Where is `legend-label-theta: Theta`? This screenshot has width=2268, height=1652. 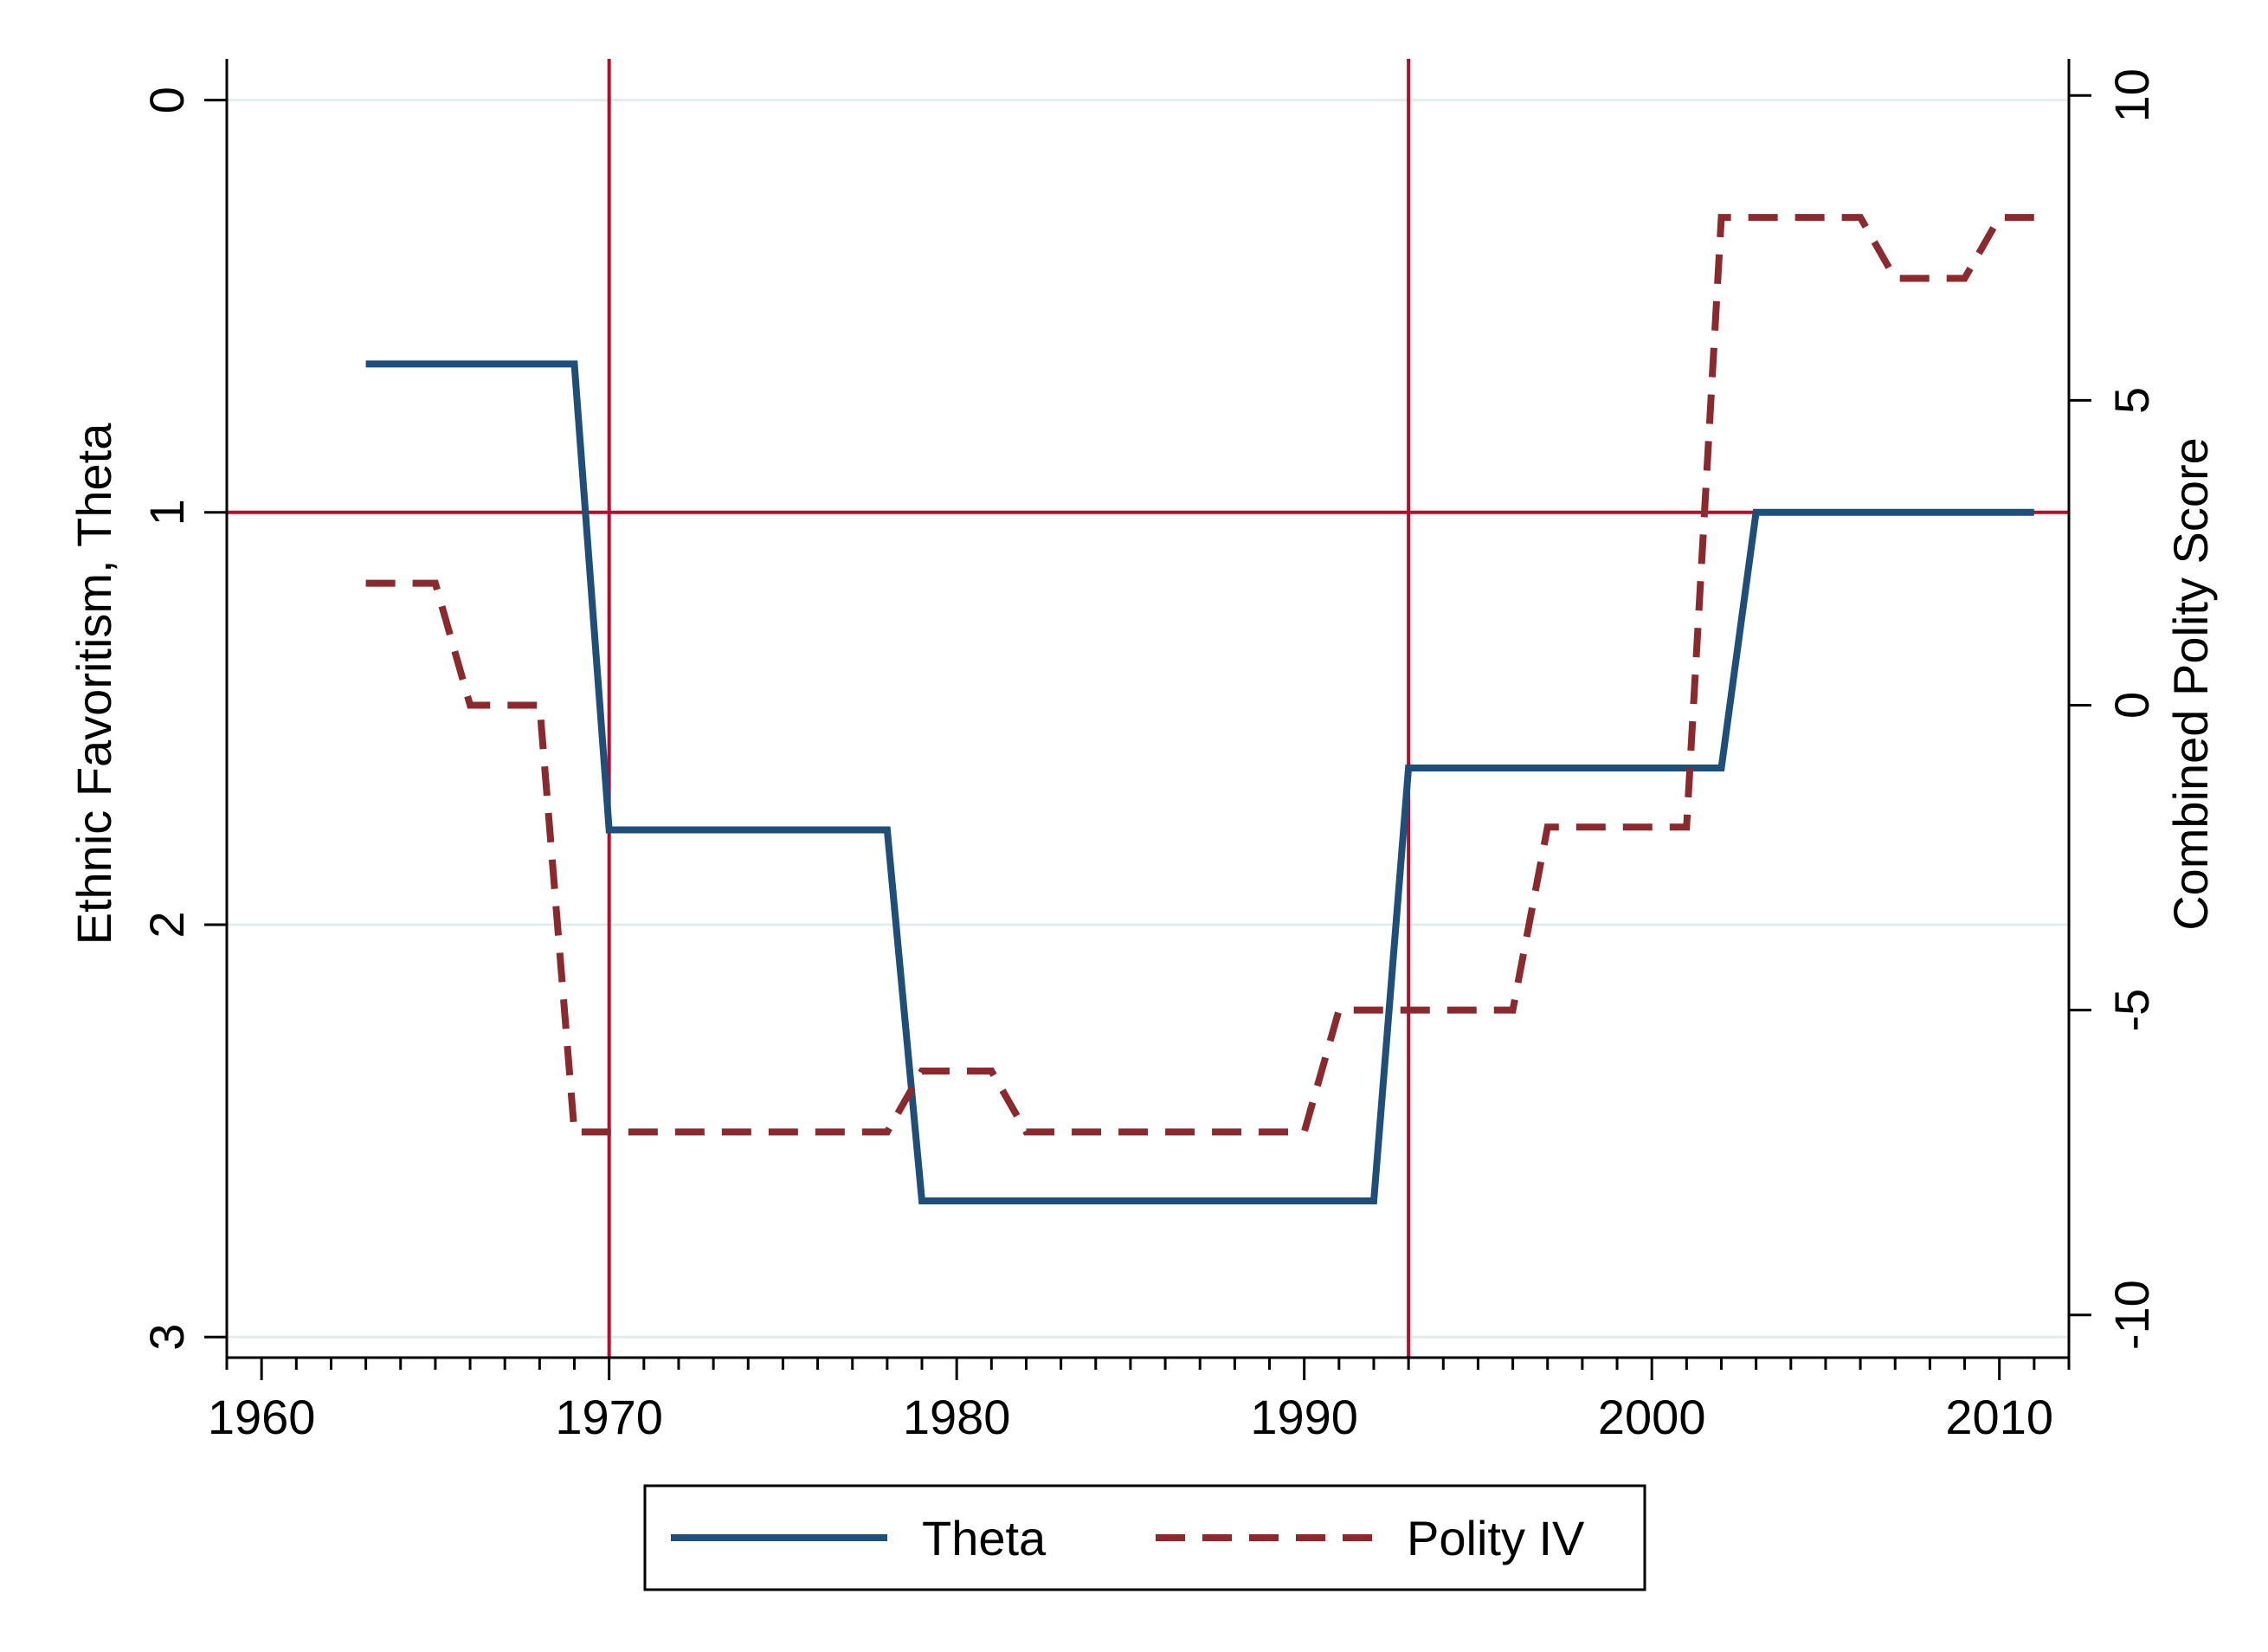
legend-label-theta: Theta is located at coordinates (984, 1538).